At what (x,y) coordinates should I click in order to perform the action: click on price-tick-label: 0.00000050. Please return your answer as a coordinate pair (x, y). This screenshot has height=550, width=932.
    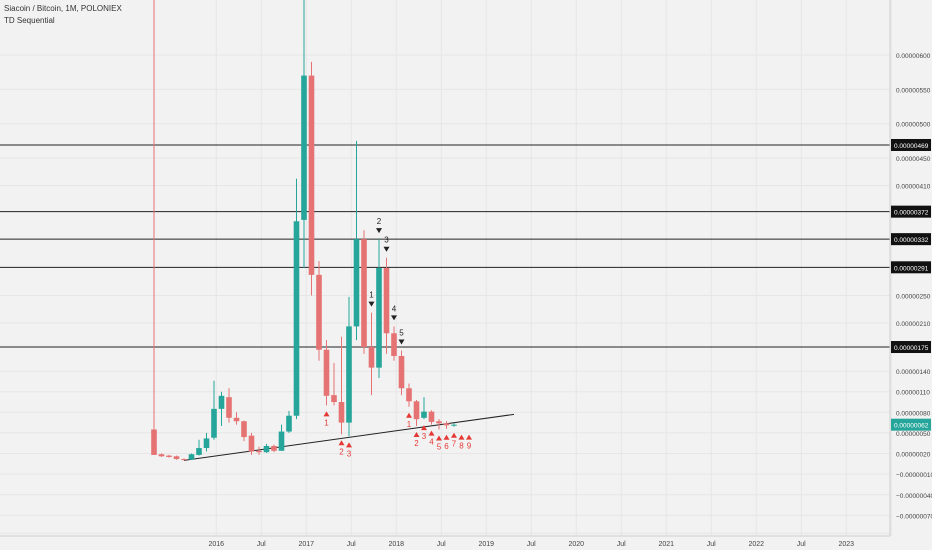
    Looking at the image, I should click on (913, 434).